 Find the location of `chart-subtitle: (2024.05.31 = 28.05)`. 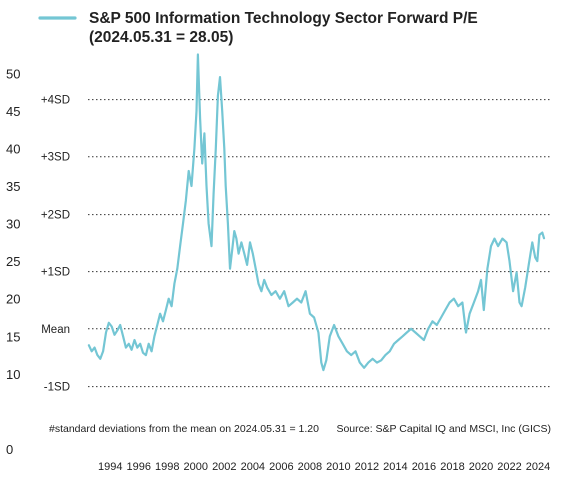

chart-subtitle: (2024.05.31 = 28.05) is located at coordinates (161, 37).